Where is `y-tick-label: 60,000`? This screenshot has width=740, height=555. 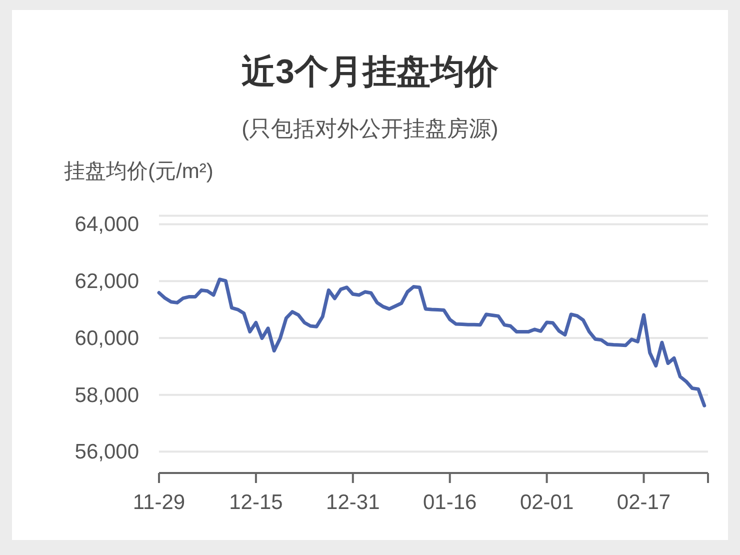
y-tick-label: 60,000 is located at coordinates (106, 338).